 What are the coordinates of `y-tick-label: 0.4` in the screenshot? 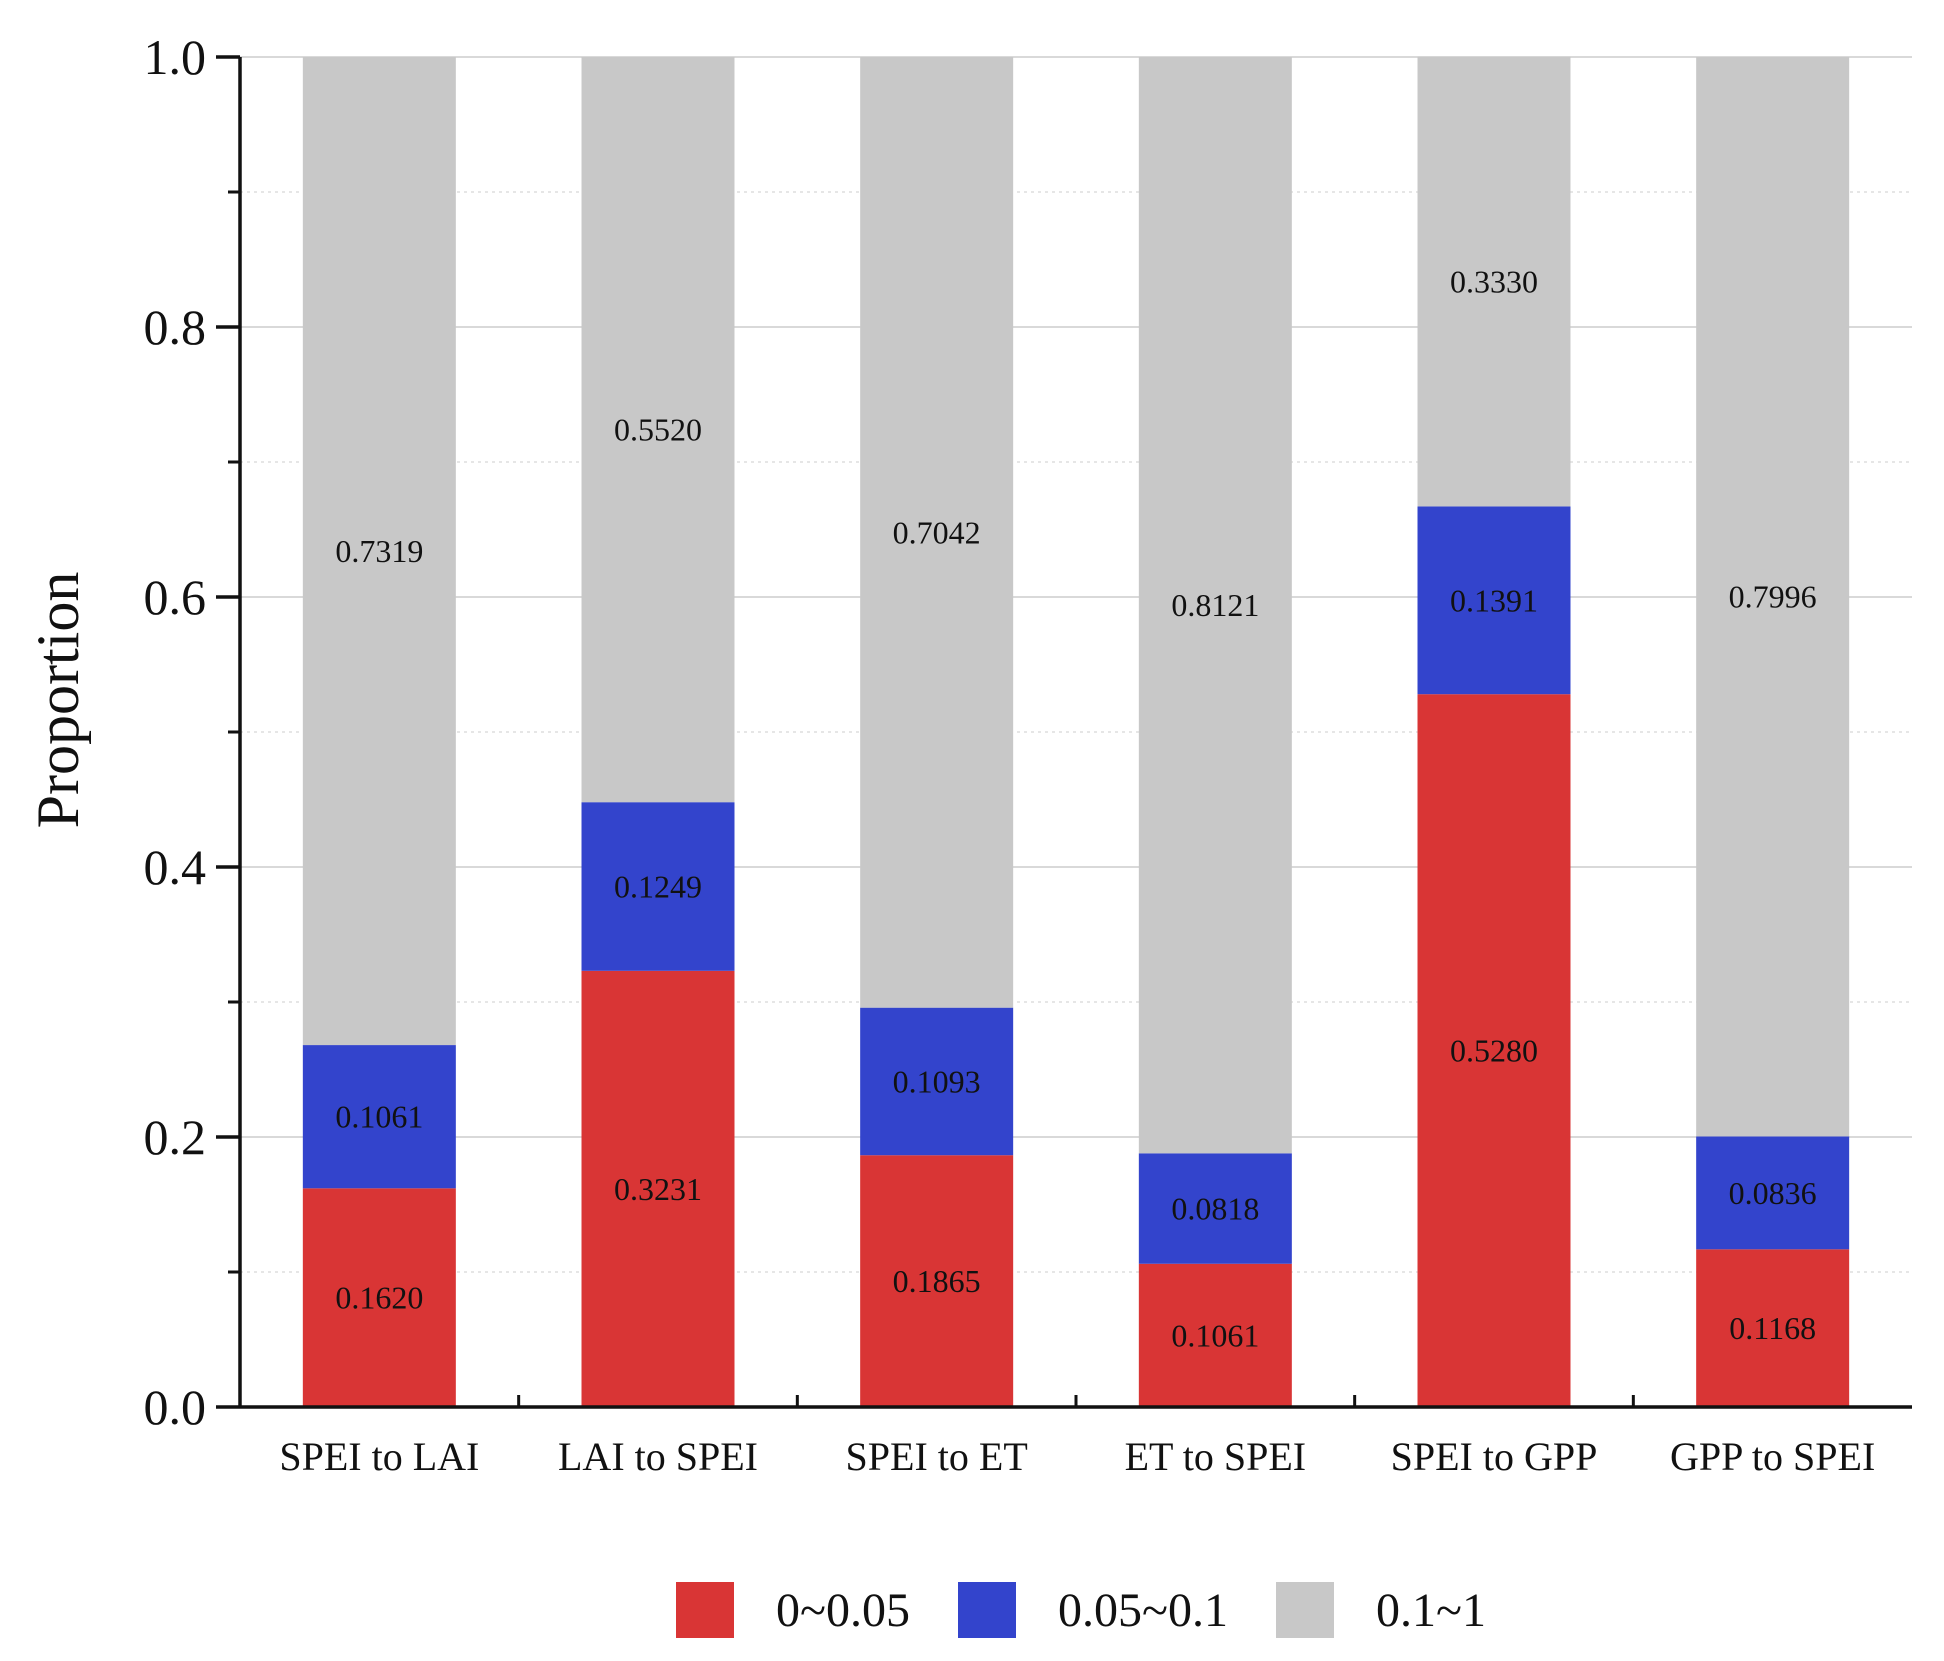 It's located at (175, 867).